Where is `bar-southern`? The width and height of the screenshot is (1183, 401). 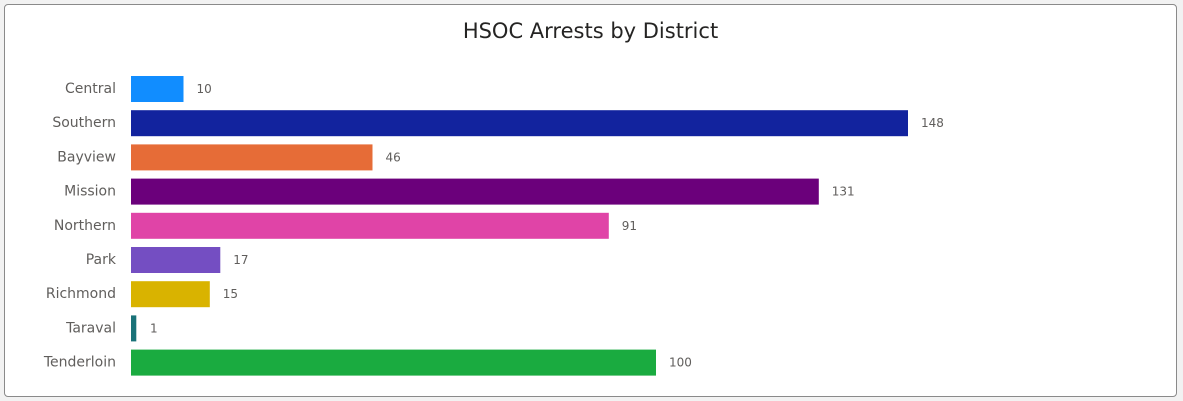
bar-southern is located at coordinates (519, 123).